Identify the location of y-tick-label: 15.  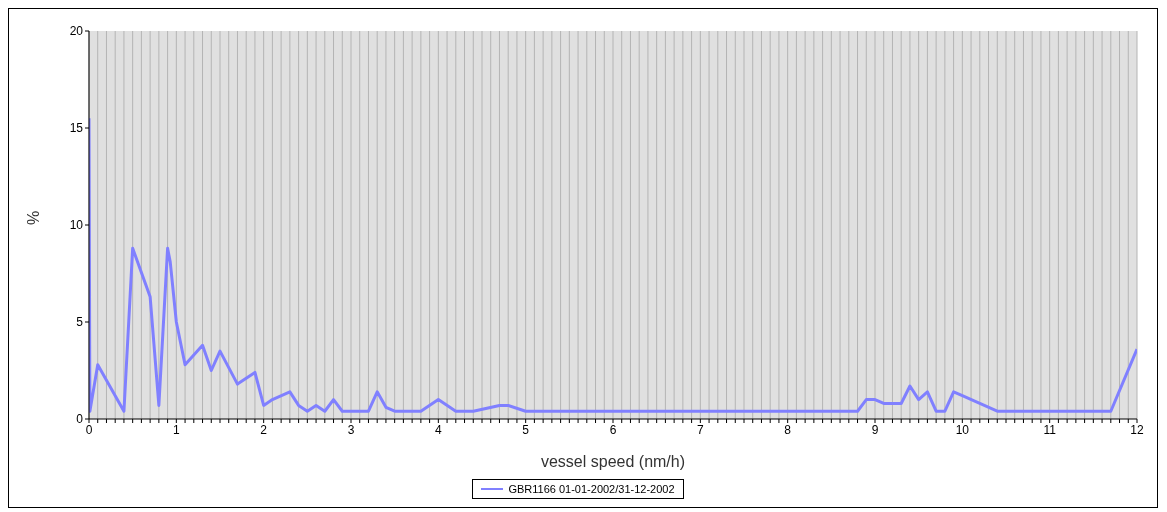
(76, 128).